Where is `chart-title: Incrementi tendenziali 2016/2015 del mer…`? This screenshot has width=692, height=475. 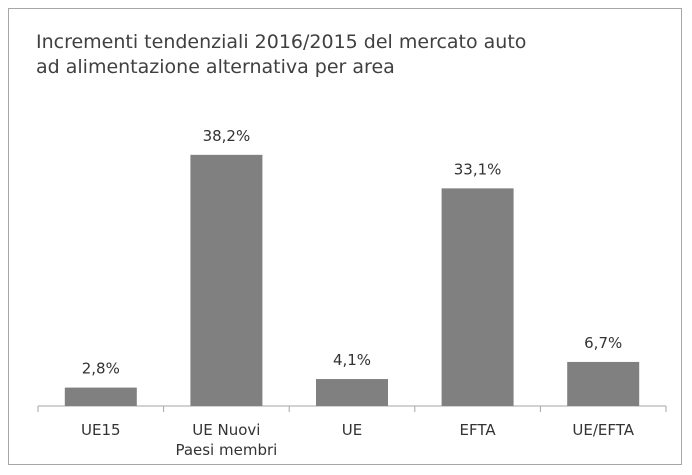
chart-title: Incrementi tendenziali 2016/2015 del mer… is located at coordinates (281, 54).